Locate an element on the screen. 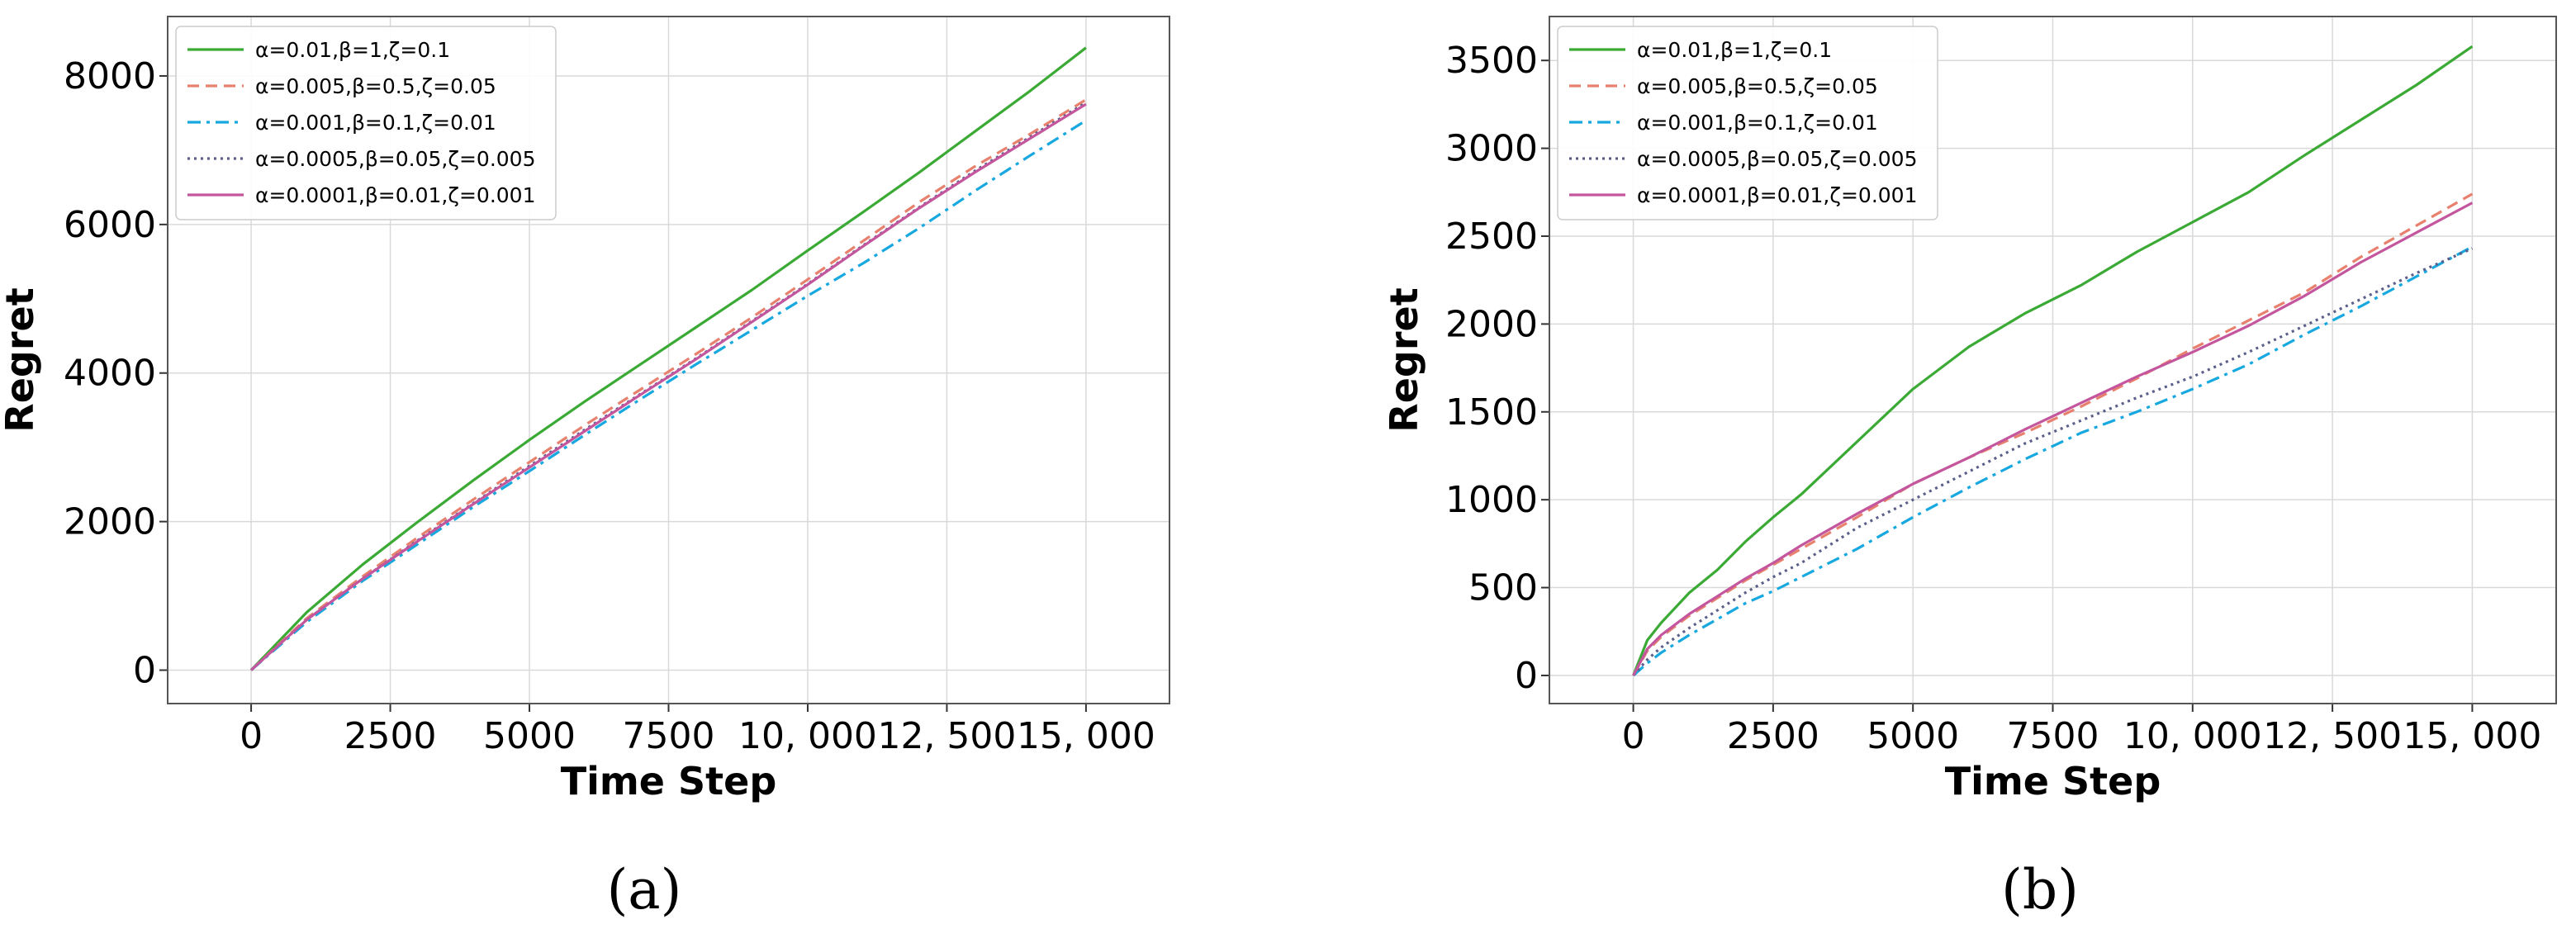 The image size is (2576, 929). y-tick-label: 2500 is located at coordinates (1491, 237).